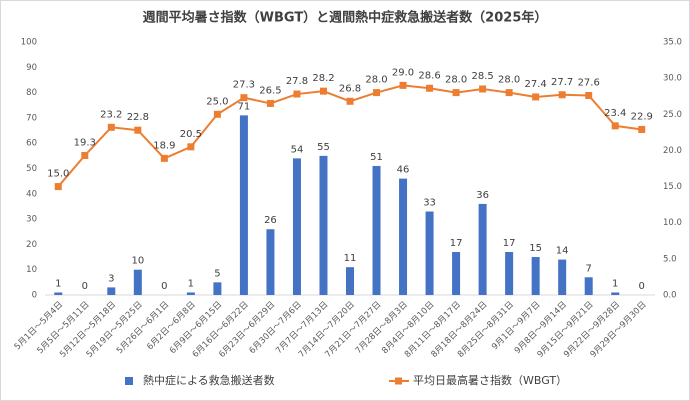 The height and width of the screenshot is (401, 690). What do you see at coordinates (31, 169) in the screenshot?
I see `y-tick-label: 50` at bounding box center [31, 169].